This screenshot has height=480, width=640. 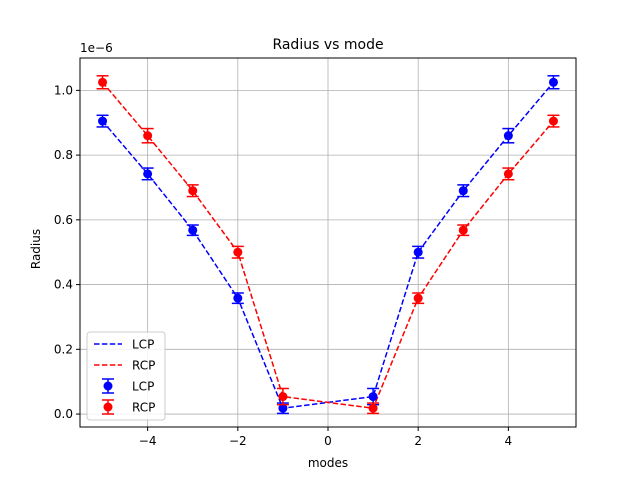 What do you see at coordinates (63, 349) in the screenshot?
I see `y-tick-label: 0.2` at bounding box center [63, 349].